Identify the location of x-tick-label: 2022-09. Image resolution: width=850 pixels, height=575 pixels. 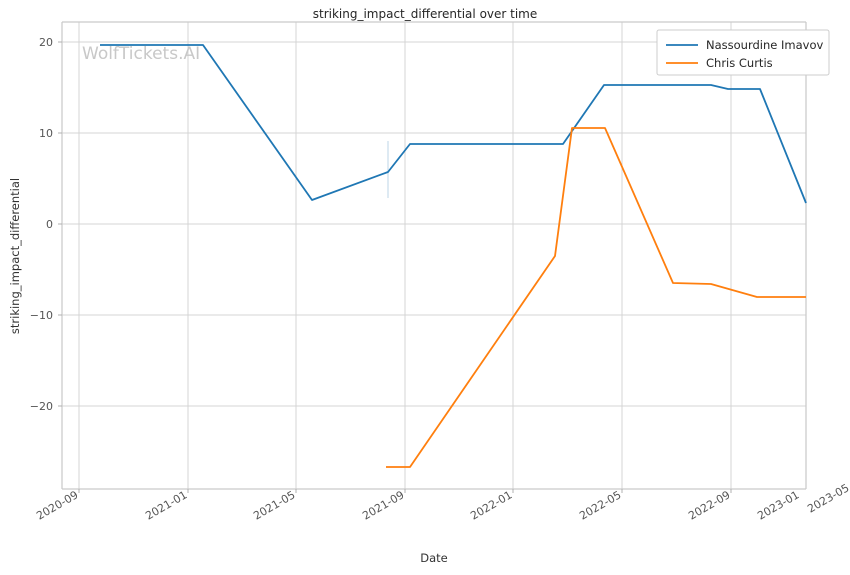
(709, 505).